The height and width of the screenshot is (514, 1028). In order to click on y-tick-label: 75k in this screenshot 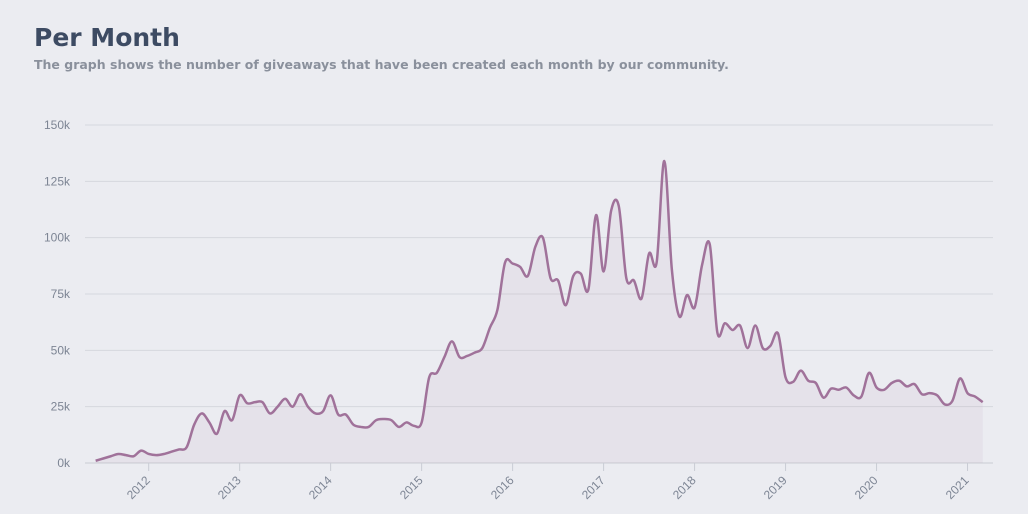, I will do `click(61, 294)`.